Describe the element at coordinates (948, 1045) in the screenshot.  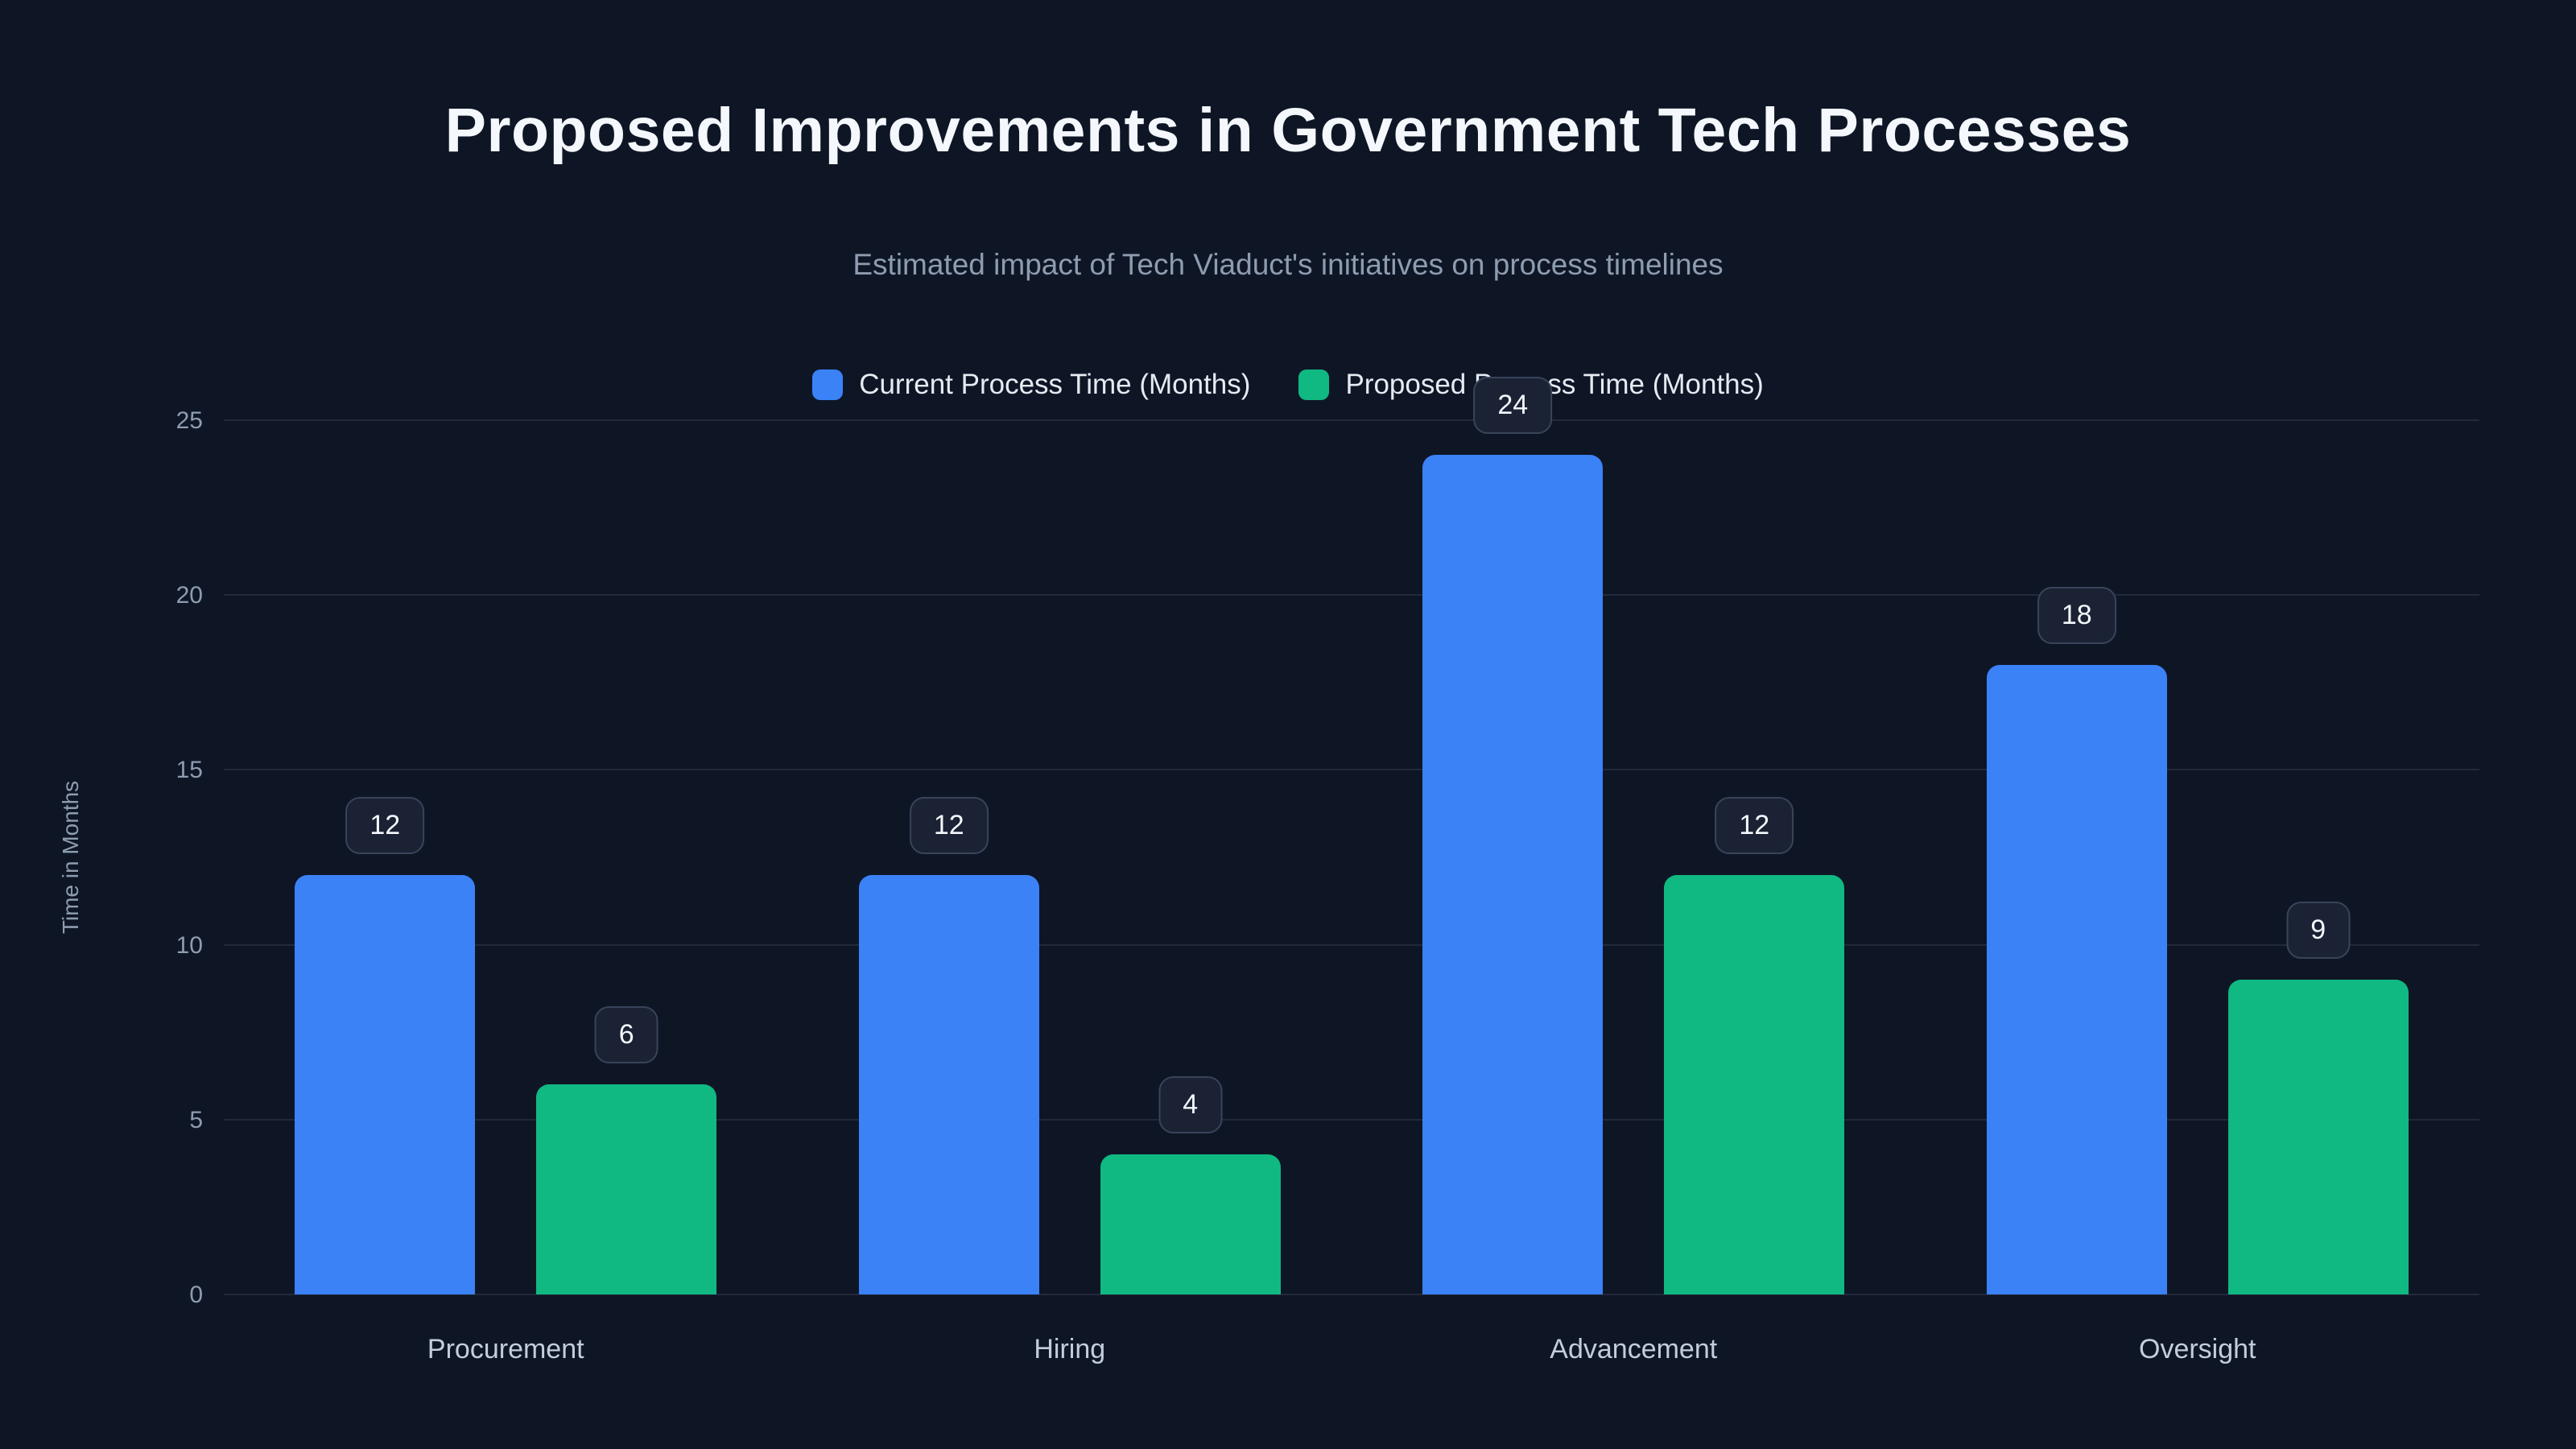
I see `current-bar-hiring: 12` at that location.